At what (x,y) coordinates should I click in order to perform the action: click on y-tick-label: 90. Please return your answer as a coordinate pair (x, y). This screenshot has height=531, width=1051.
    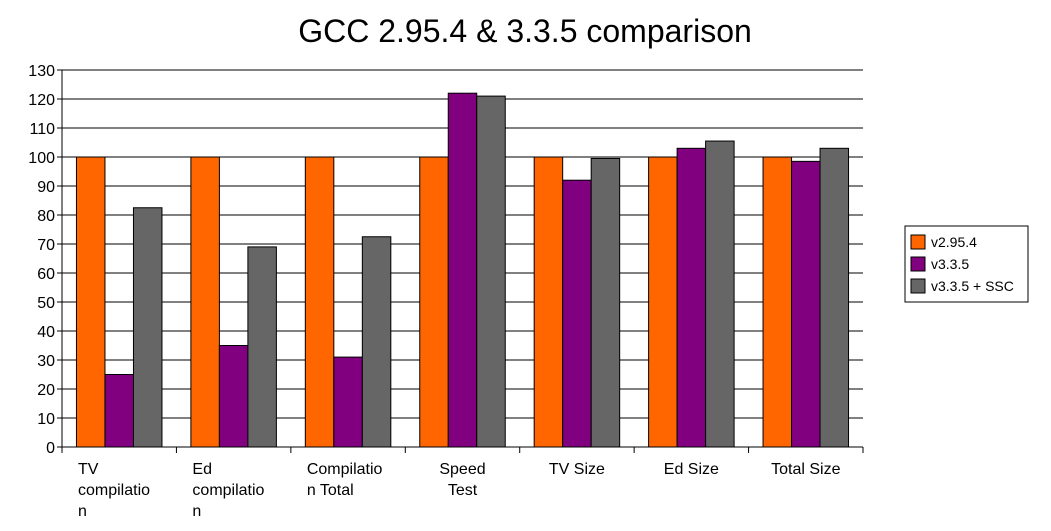
    Looking at the image, I should click on (46, 187).